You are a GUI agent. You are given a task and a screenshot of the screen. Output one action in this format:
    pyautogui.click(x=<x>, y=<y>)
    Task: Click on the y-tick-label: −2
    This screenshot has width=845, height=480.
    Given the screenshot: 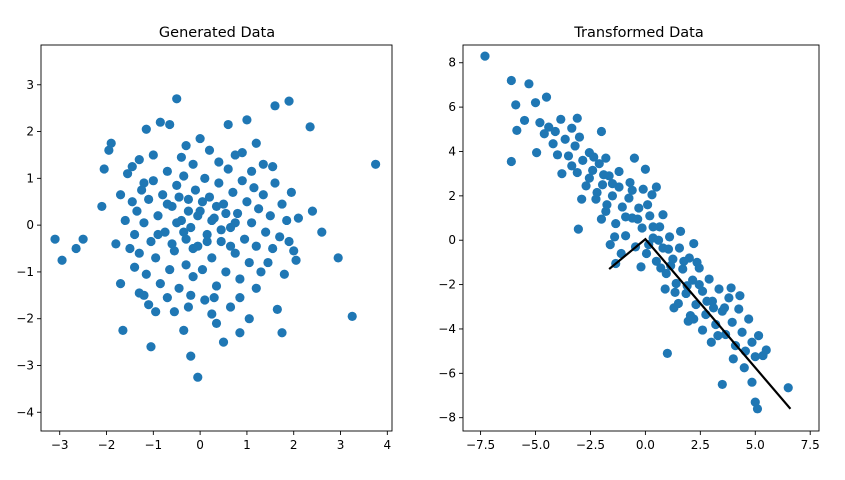 What is the action you would take?
    pyautogui.click(x=25, y=319)
    